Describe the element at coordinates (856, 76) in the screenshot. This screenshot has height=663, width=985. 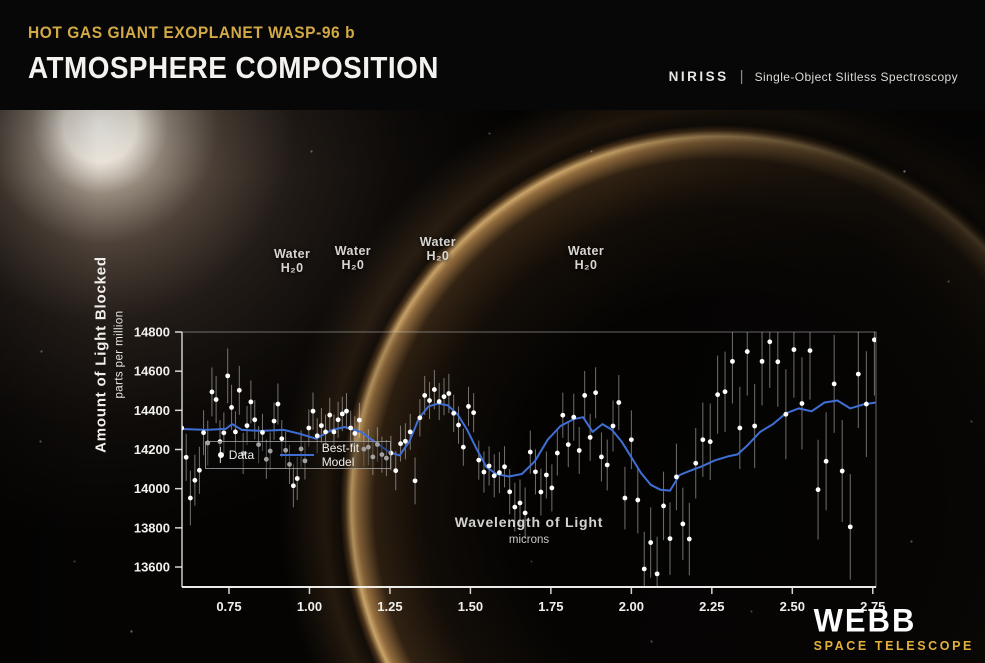
I see `instrument-mode: Single-Object Slitless Spectroscopy` at that location.